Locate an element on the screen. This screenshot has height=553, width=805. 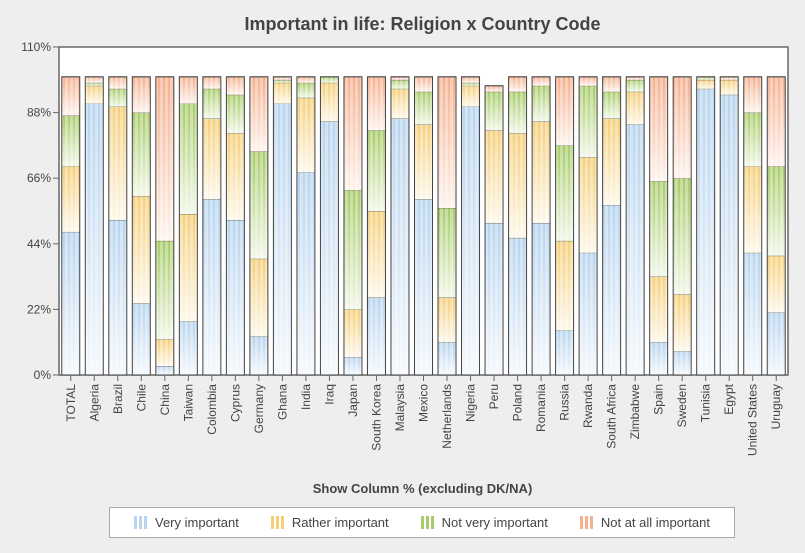
legend-item: Not very important is located at coordinates (484, 522).